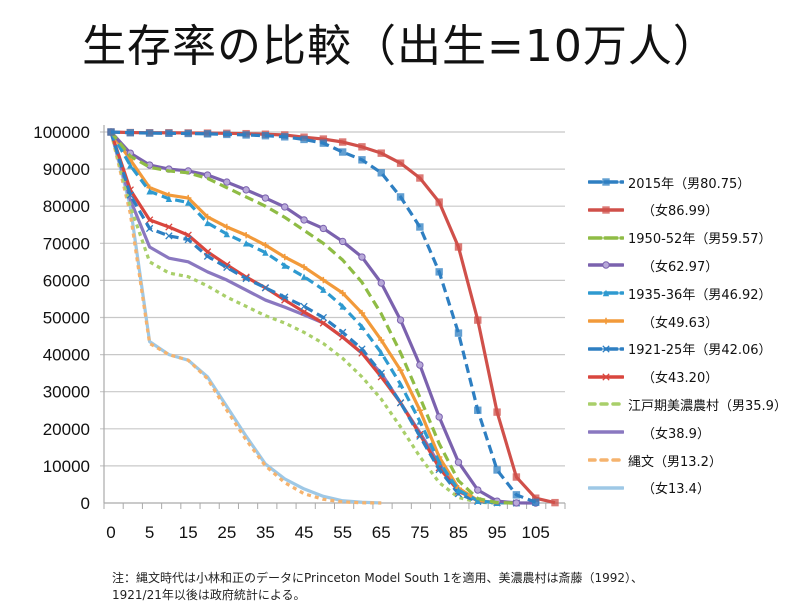  What do you see at coordinates (66, 280) in the screenshot?
I see `y-tick-label: 60000` at bounding box center [66, 280].